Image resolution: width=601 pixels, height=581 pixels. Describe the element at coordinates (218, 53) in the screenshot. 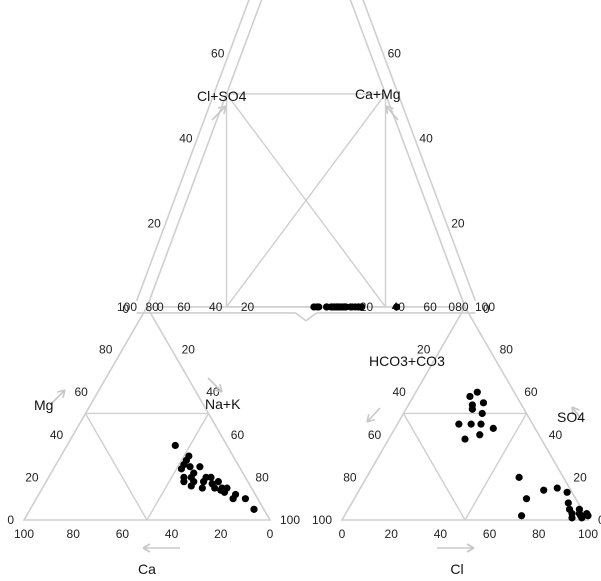

I see `diamond-clso4-tick: 60` at that location.